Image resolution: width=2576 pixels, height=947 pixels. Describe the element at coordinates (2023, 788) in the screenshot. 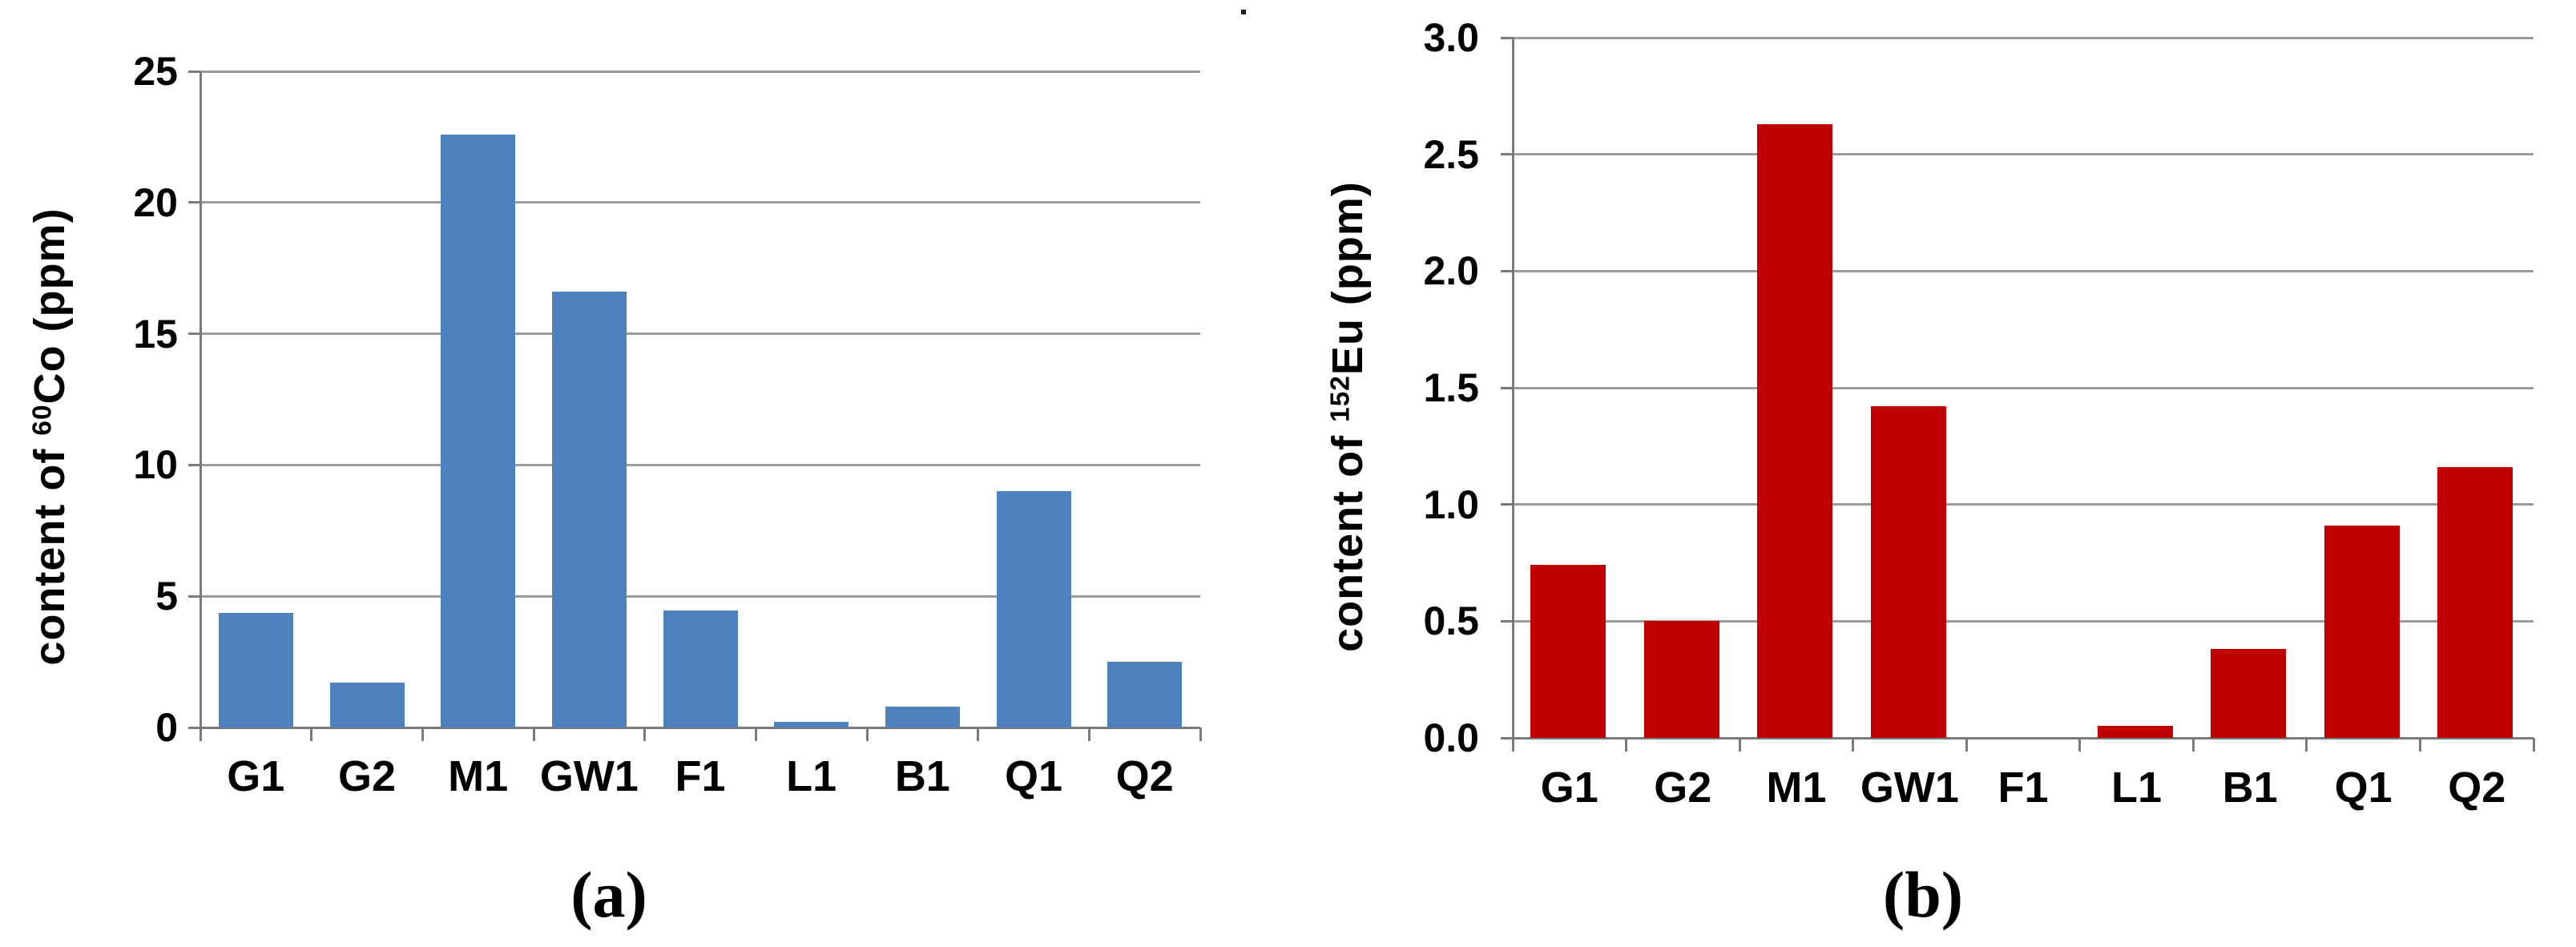

I see `x-tick-label-b-F1: F1` at that location.